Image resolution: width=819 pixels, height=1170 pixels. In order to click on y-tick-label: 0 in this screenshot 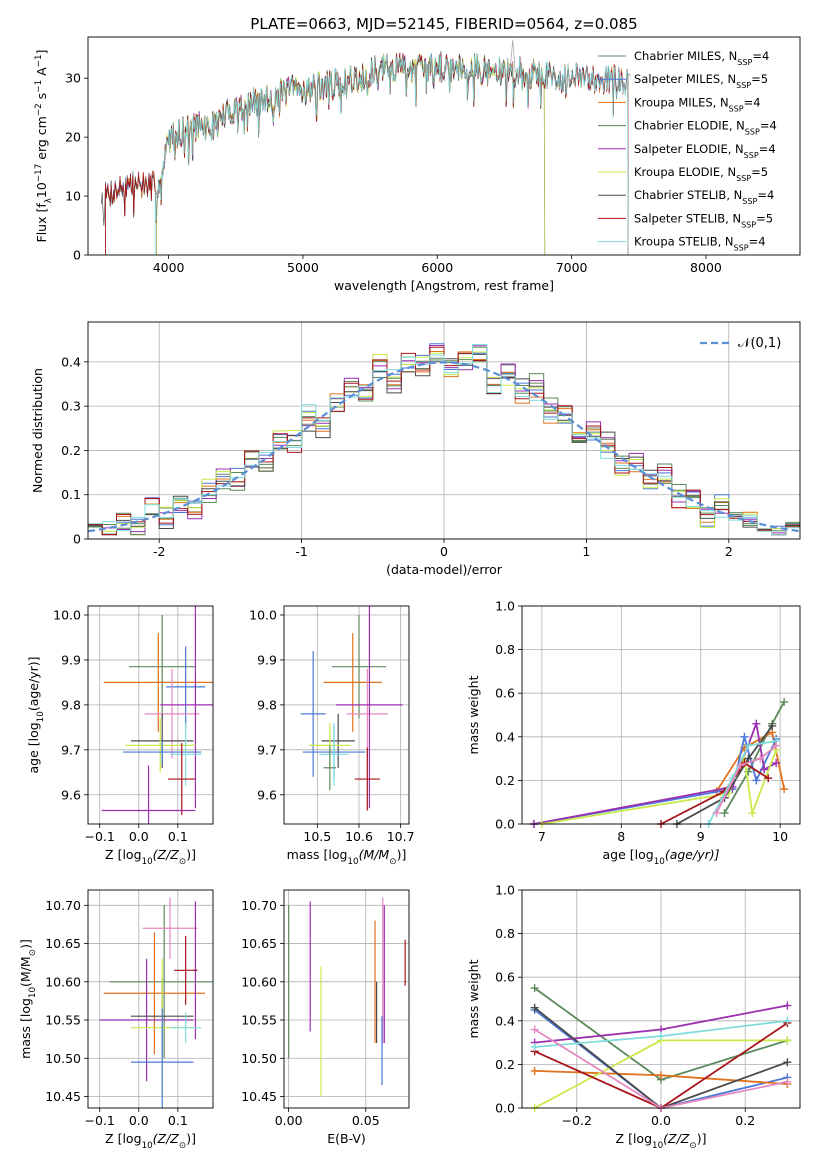, I will do `click(77, 255)`.